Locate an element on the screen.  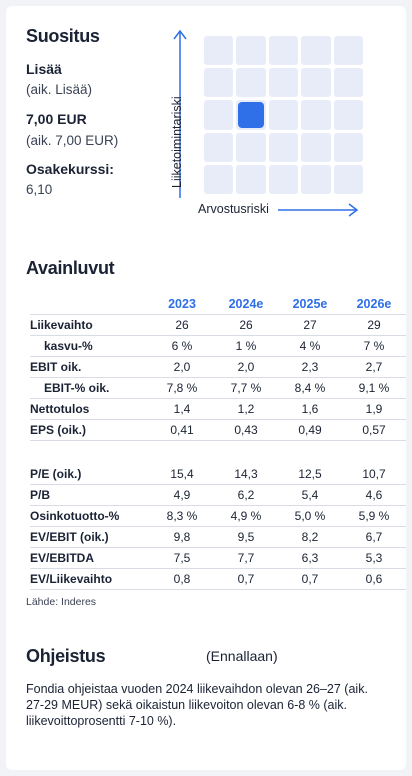
table-cell: 6,3 is located at coordinates (310, 558).